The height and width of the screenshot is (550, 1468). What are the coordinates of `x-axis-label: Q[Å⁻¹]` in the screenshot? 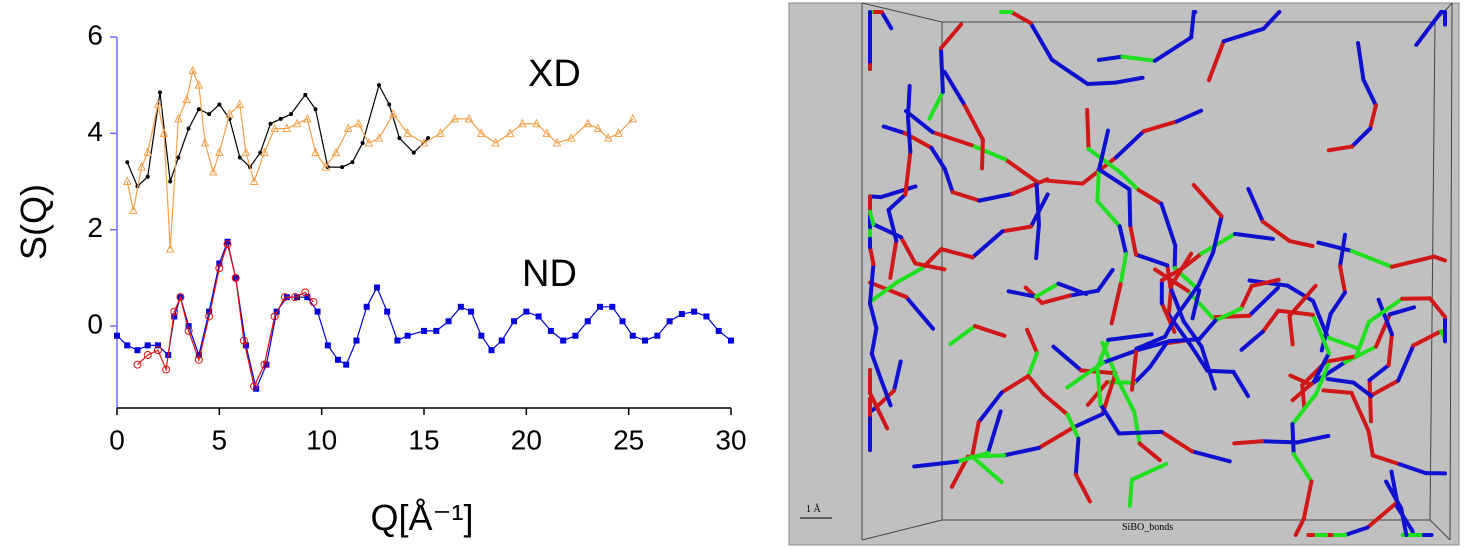 It's located at (421, 517).